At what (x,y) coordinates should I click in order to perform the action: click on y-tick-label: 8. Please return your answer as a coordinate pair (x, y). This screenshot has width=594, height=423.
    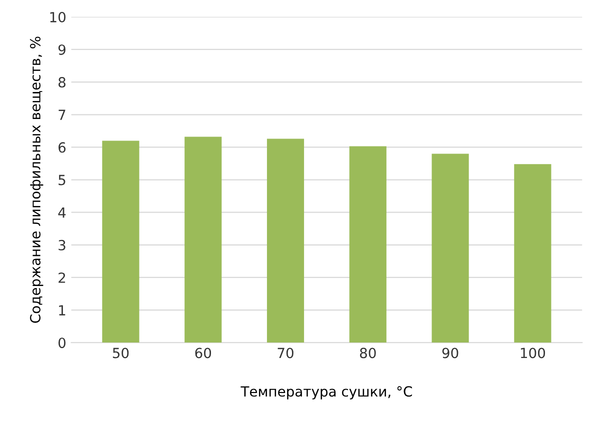
    Looking at the image, I should click on (62, 82).